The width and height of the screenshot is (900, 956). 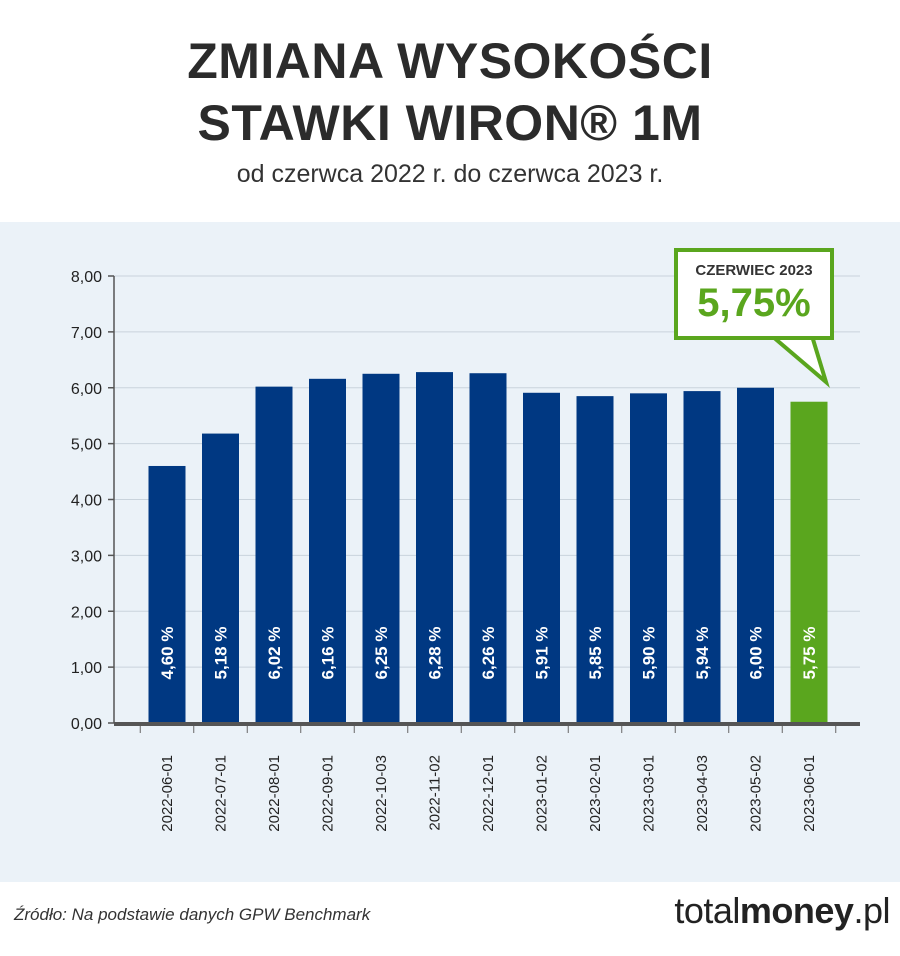 What do you see at coordinates (86, 389) in the screenshot?
I see `y-tick-label: 6,00` at bounding box center [86, 389].